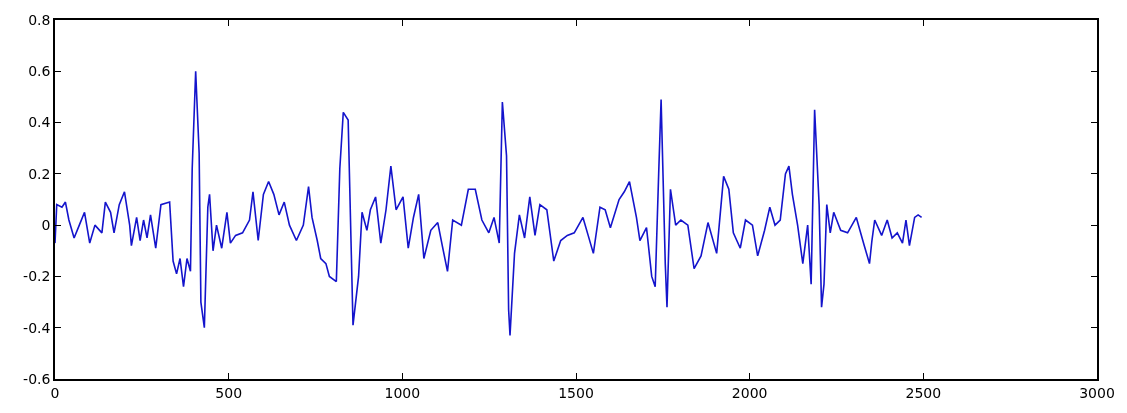 The width and height of the screenshot is (1127, 413). Describe the element at coordinates (39, 19) in the screenshot. I see `y-tick-label: 0.8` at that location.